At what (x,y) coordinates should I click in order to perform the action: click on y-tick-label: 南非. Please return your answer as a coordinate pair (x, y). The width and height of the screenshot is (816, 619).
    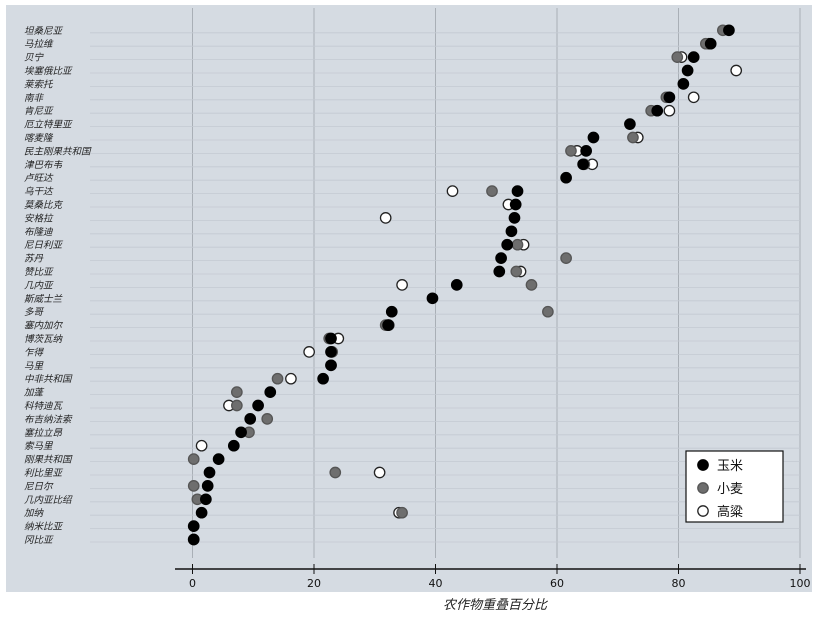
    Looking at the image, I should click on (34, 98).